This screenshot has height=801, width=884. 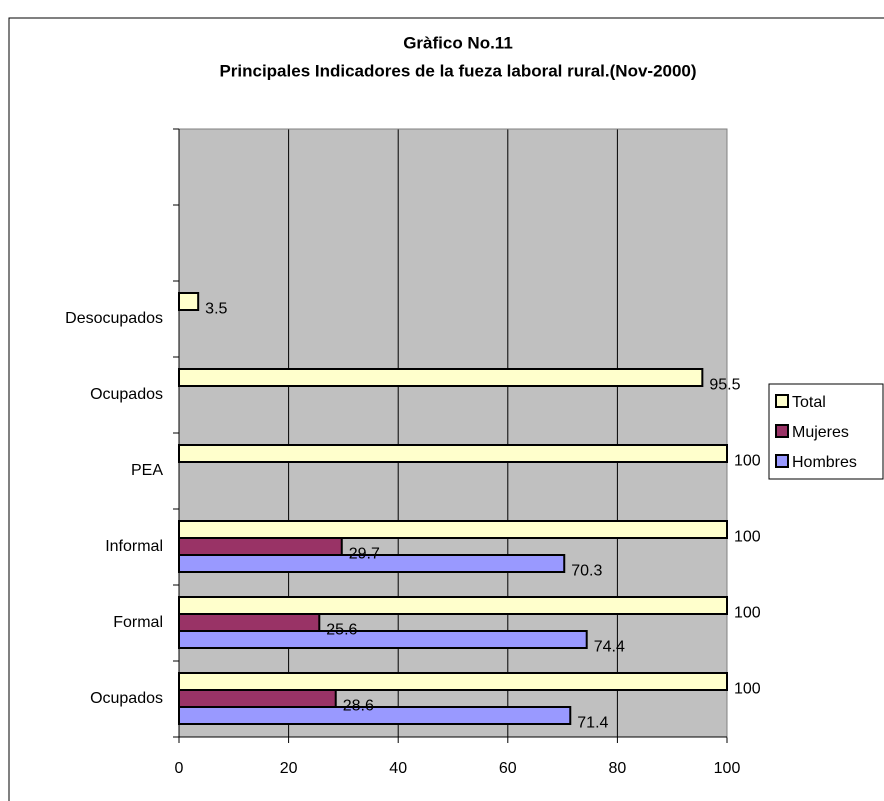 What do you see at coordinates (724, 385) in the screenshot?
I see `value-label: 95.5` at bounding box center [724, 385].